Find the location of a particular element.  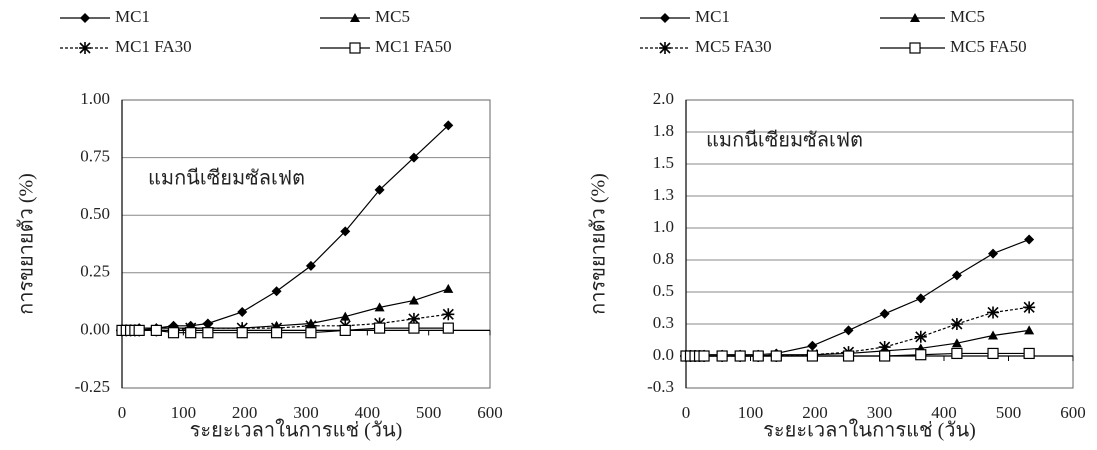

x-tick-label: 500 is located at coordinates (1009, 412).